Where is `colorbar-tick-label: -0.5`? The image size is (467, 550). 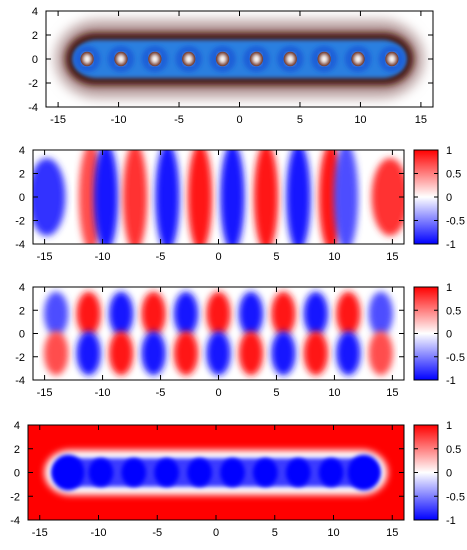 colorbar-tick-label: -0.5 is located at coordinates (455, 222).